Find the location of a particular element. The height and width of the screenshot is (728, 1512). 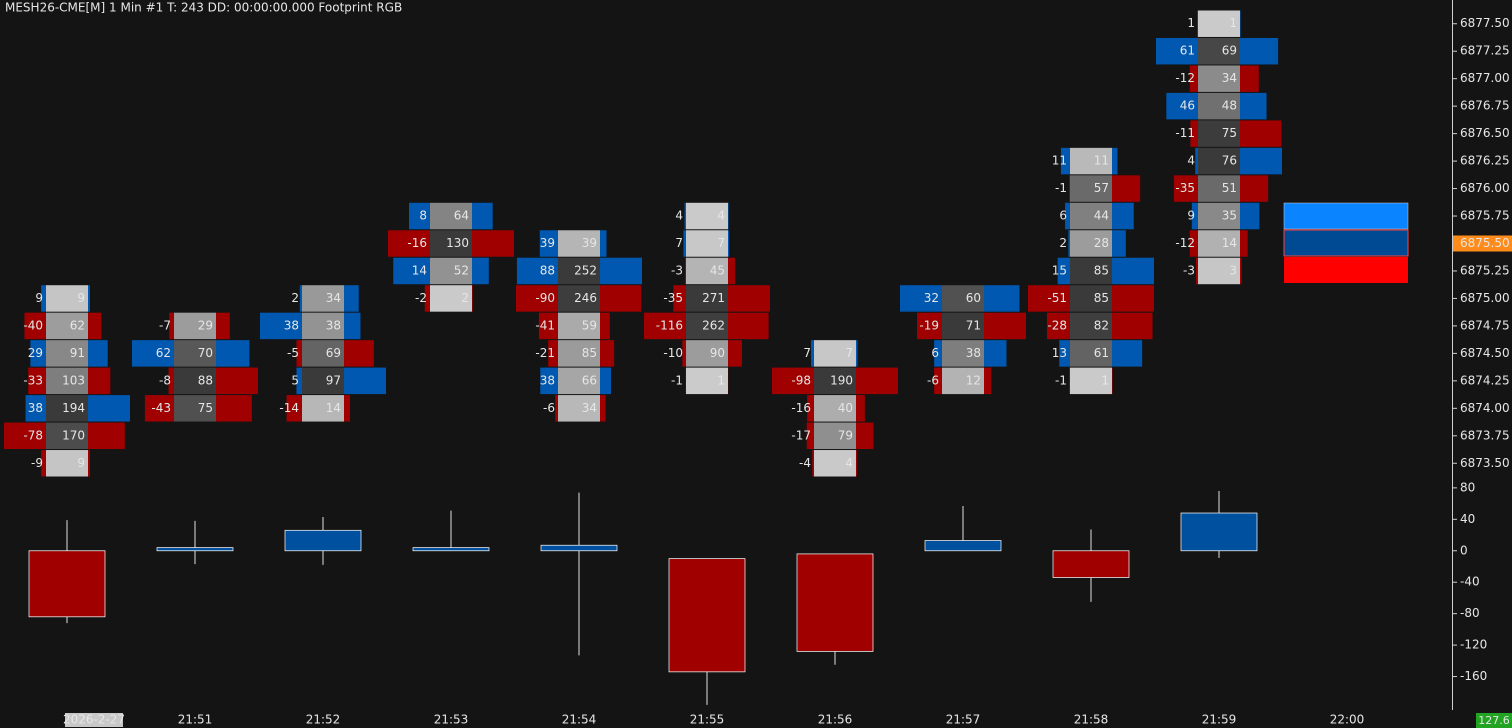

volume-label: 79 is located at coordinates (845, 435).